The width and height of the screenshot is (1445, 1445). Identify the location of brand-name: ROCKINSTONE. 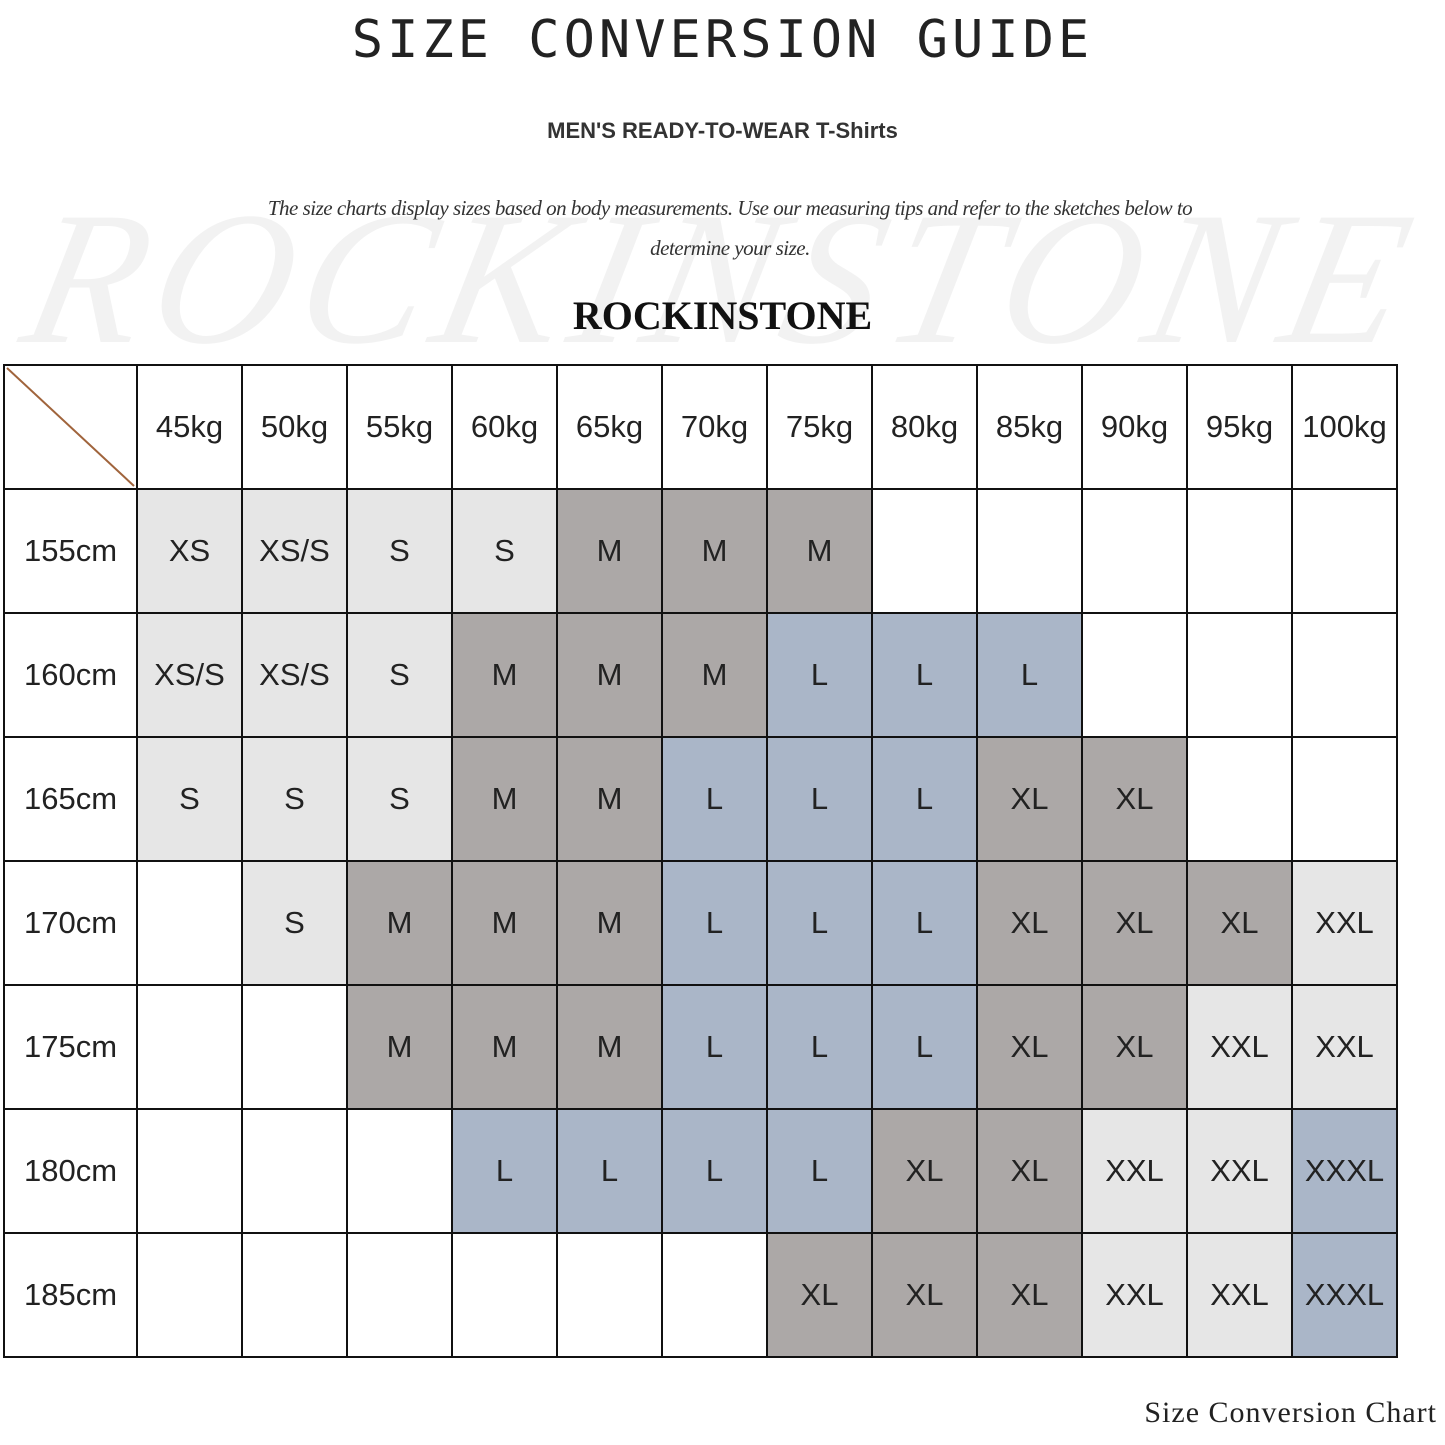
(722, 315).